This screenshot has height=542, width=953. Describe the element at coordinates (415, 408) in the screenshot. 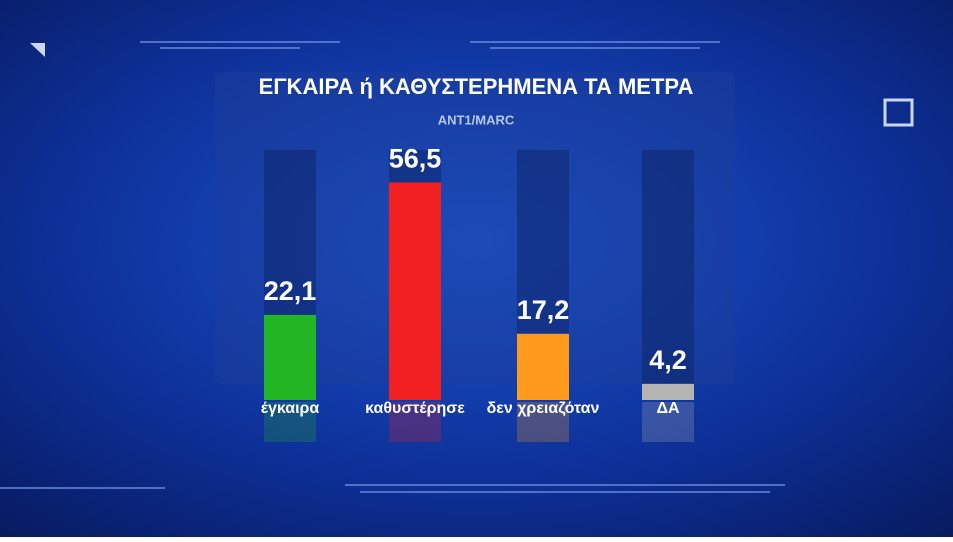

I see `category-label: καθυστέρησε` at that location.